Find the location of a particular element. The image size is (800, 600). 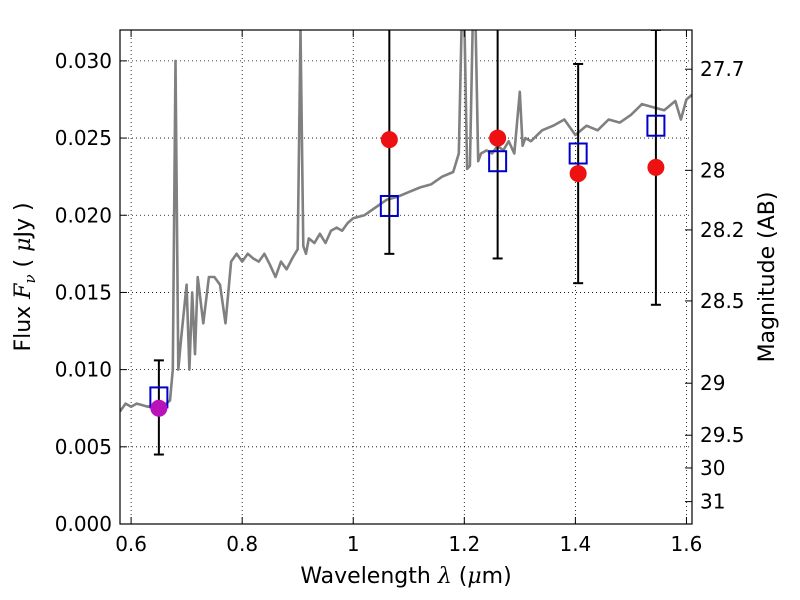

x-tick-label: 1.6 is located at coordinates (687, 544).